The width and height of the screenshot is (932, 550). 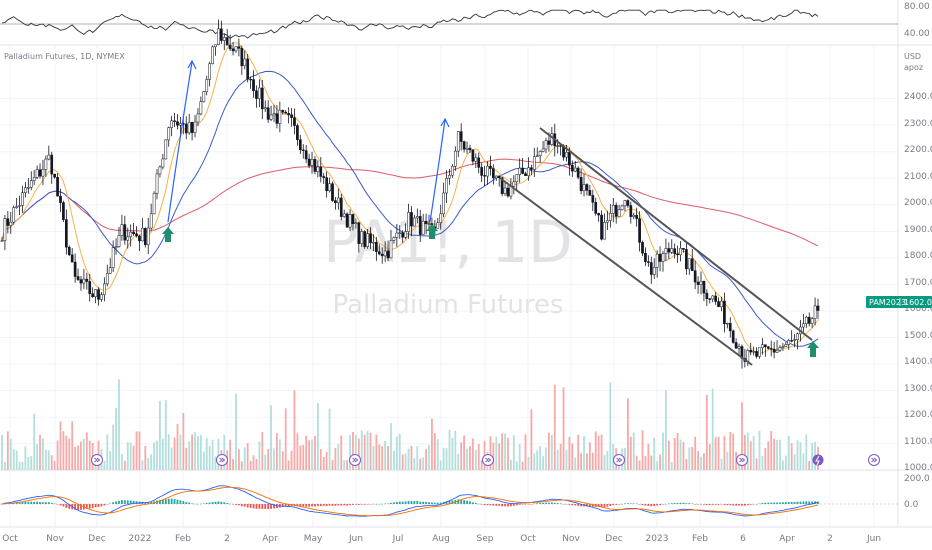 What do you see at coordinates (918, 97) in the screenshot?
I see `price-tick-2400: 2400.0` at bounding box center [918, 97].